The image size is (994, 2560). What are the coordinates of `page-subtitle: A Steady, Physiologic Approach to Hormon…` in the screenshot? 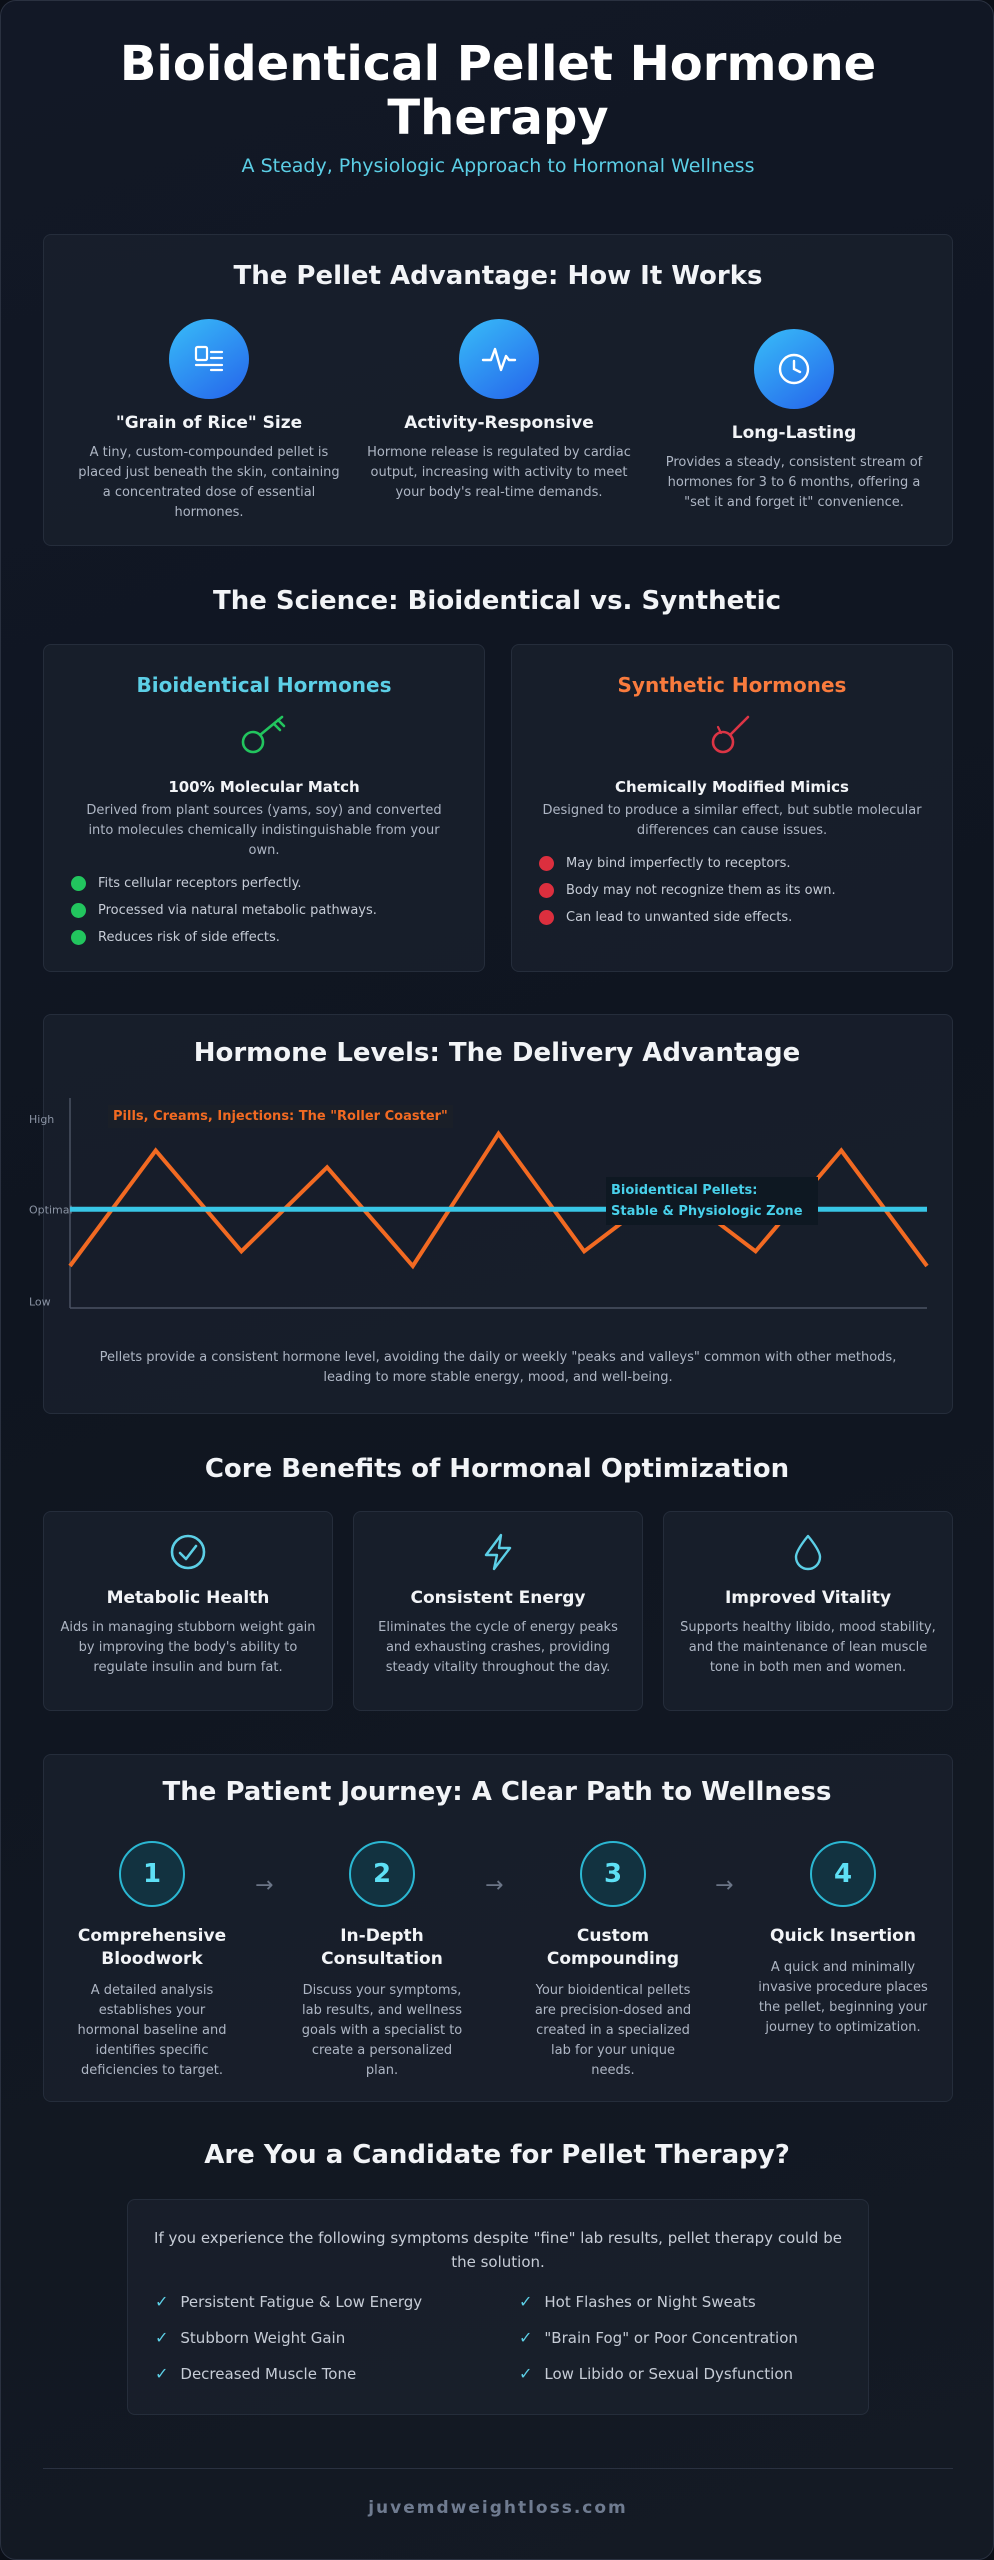 It's located at (498, 166).